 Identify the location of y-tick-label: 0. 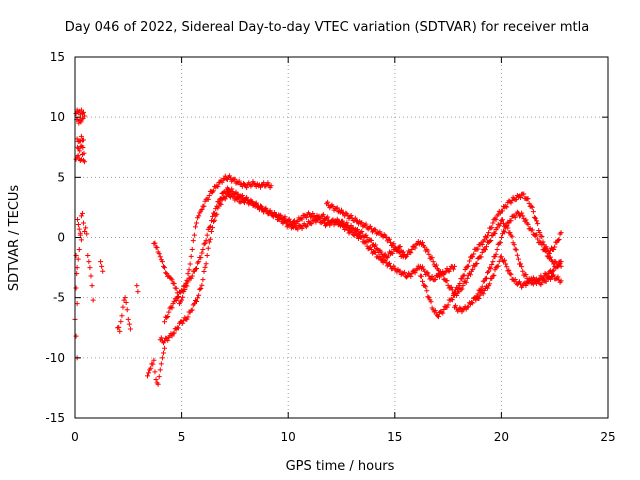
(61, 238).